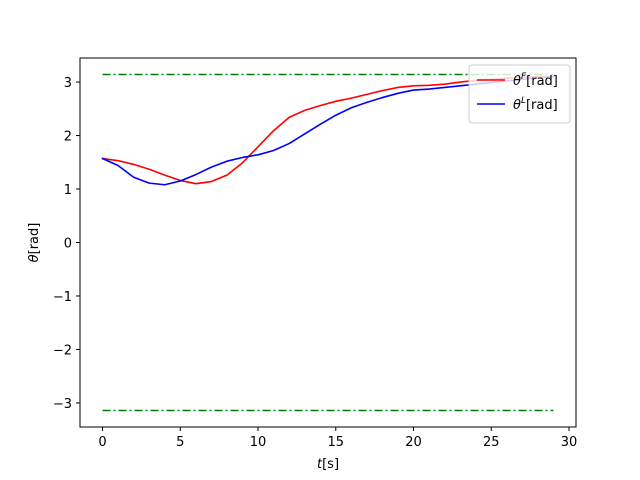  I want to click on x-tick-label: 30, so click(569, 442).